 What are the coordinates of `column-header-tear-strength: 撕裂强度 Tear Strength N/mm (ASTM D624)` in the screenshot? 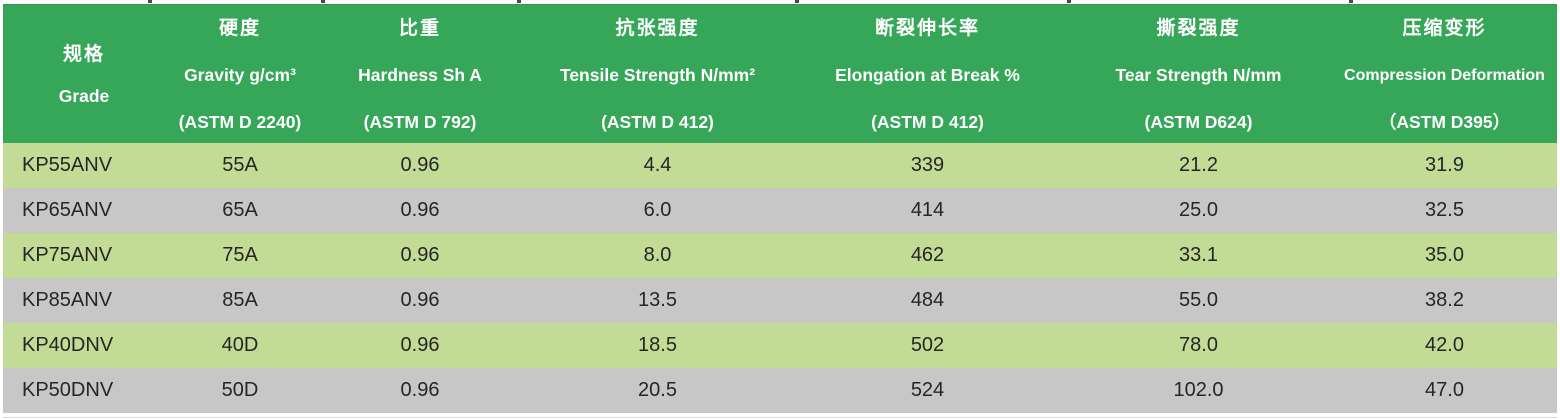 It's located at (1198, 73).